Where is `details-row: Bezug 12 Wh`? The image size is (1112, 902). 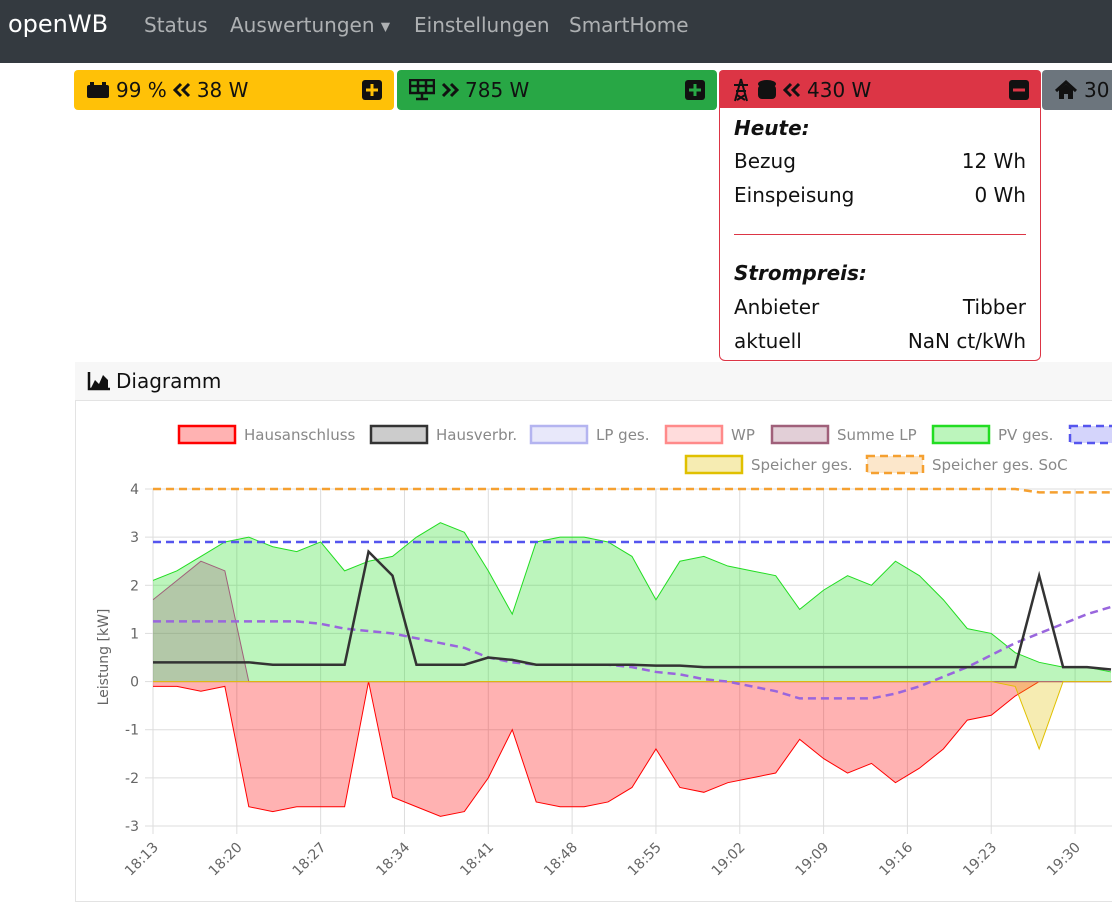 details-row: Bezug 12 Wh is located at coordinates (880, 161).